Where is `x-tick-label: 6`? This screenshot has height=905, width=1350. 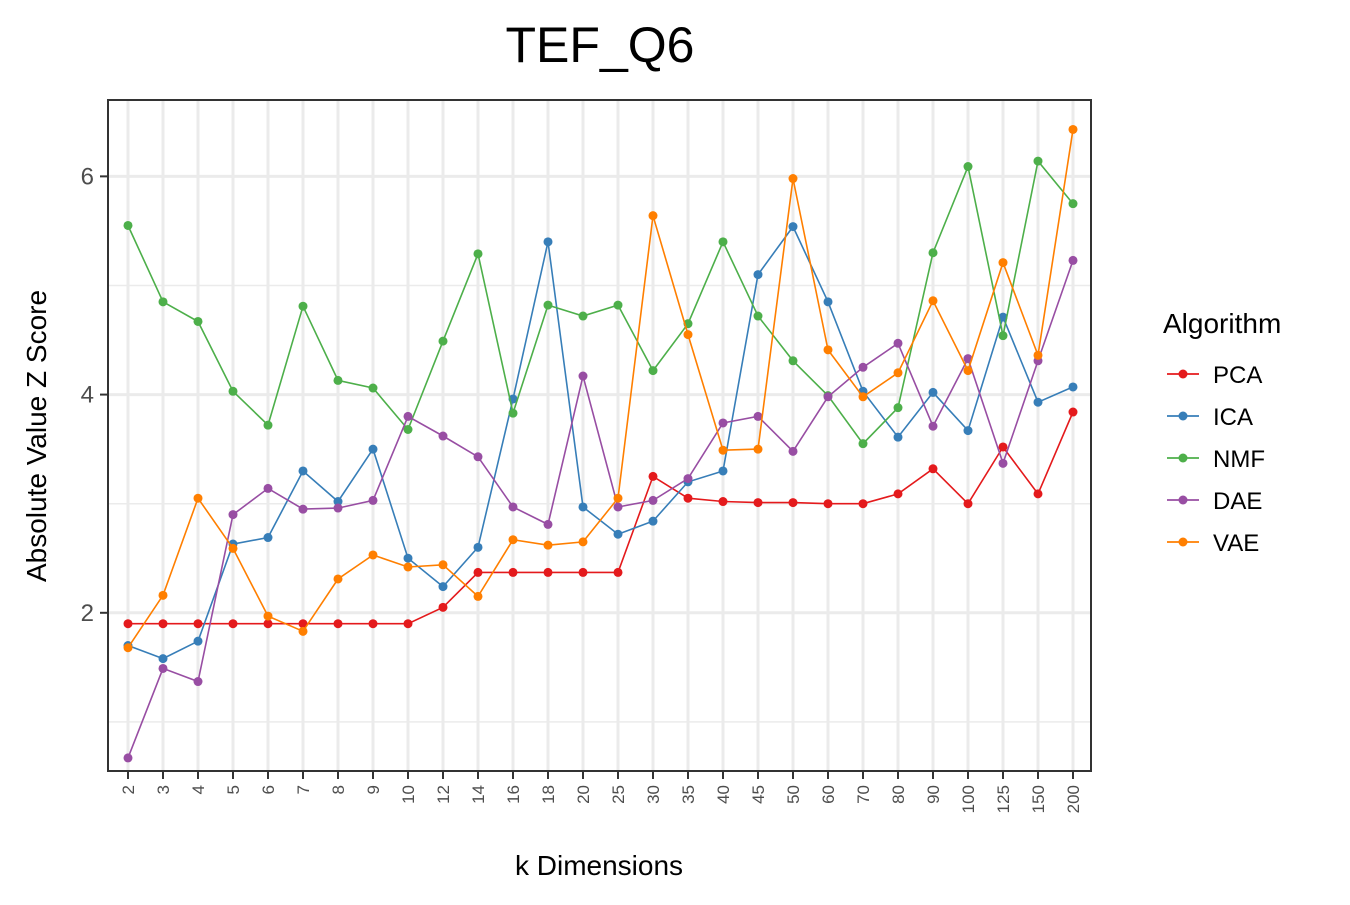 x-tick-label: 6 is located at coordinates (268, 789).